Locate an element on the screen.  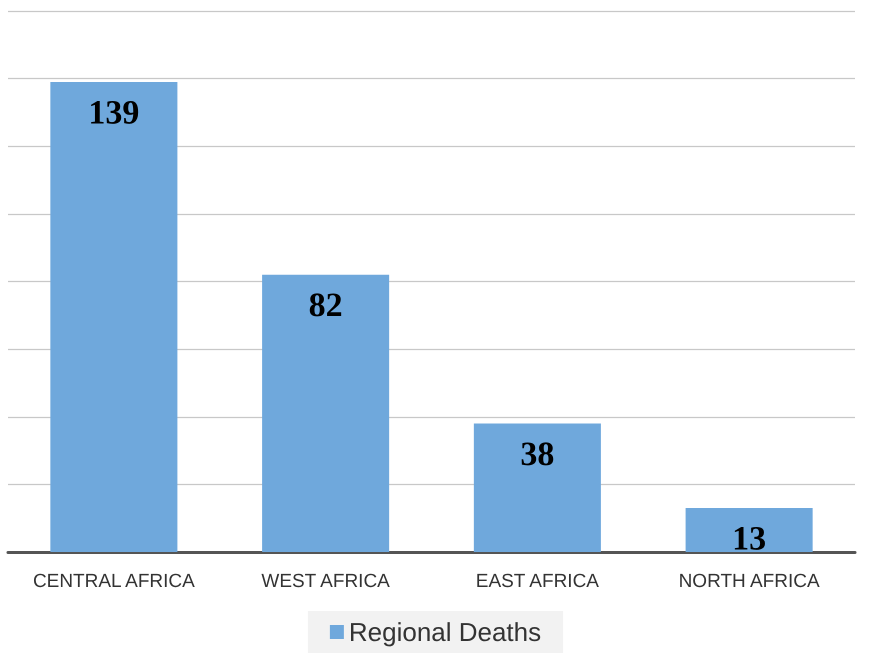
data-label: 13 is located at coordinates (749, 539).